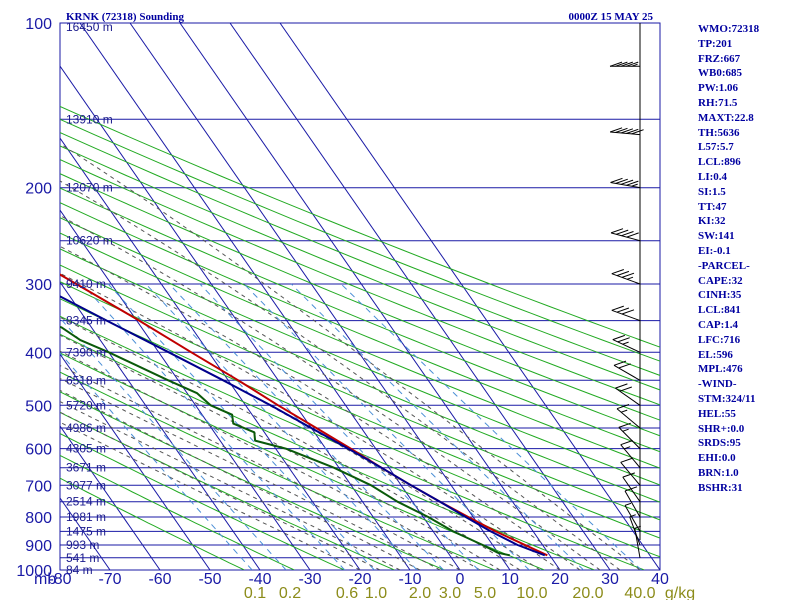  I want to click on mixing-ratio-unit: g/kg, so click(680, 592).